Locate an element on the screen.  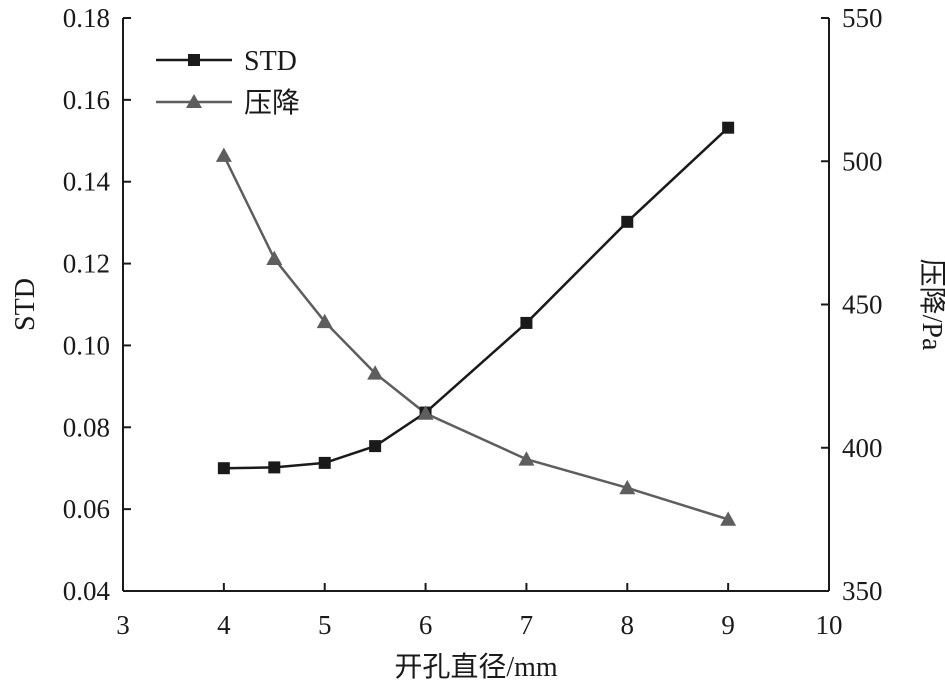
legend: STD 压降 is located at coordinates (228, 82).